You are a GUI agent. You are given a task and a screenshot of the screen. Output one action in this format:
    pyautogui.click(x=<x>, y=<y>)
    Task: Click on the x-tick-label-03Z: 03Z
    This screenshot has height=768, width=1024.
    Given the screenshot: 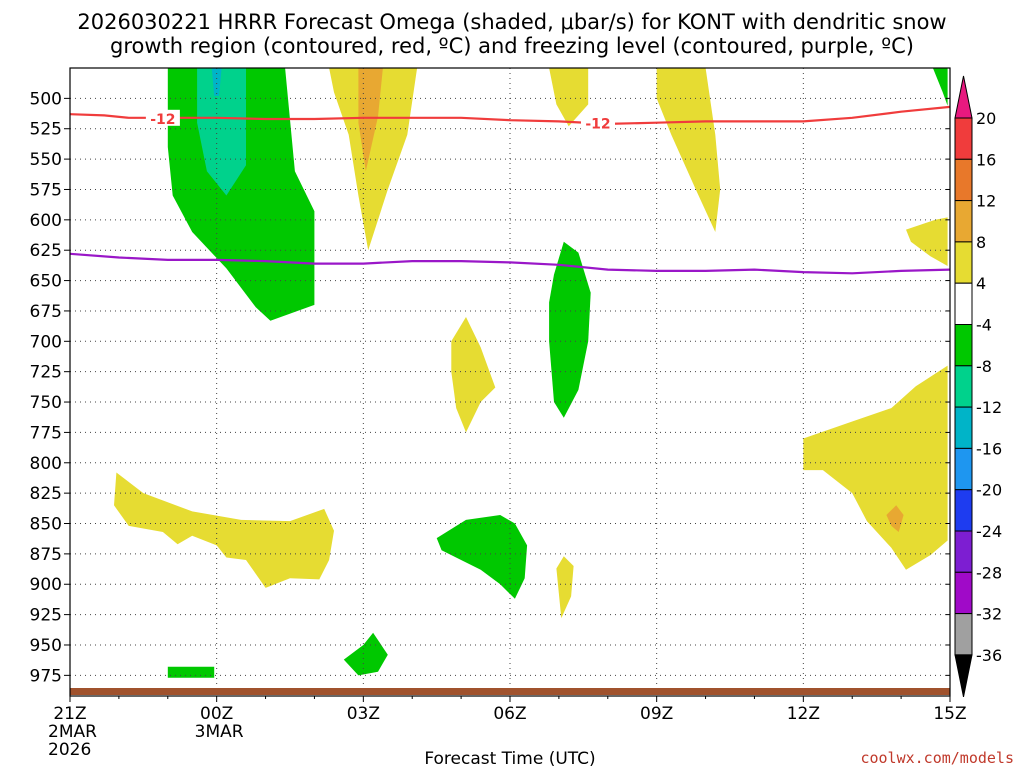 What is the action you would take?
    pyautogui.click(x=363, y=714)
    